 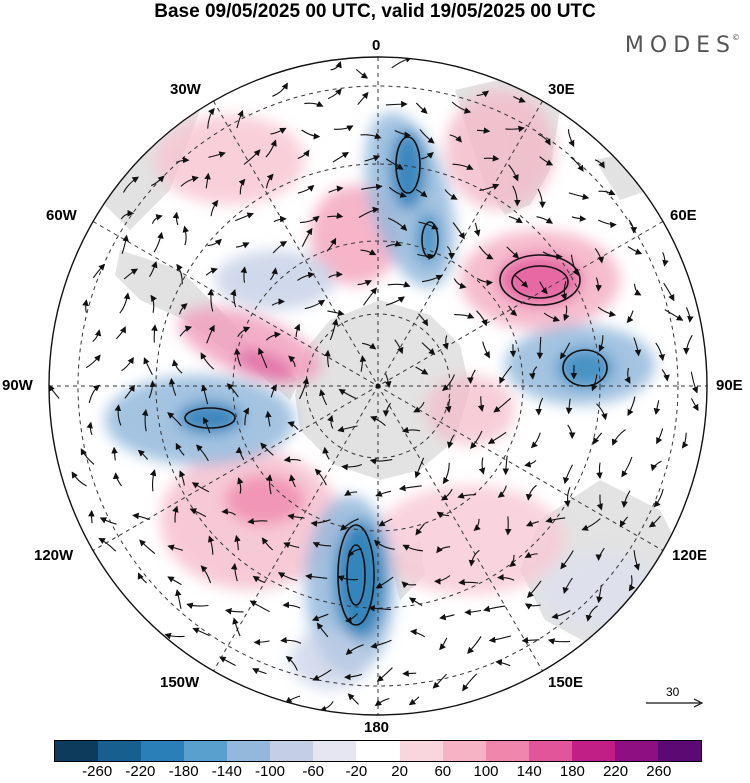 I want to click on pos-anomaly-drake-core, so click(x=265, y=365).